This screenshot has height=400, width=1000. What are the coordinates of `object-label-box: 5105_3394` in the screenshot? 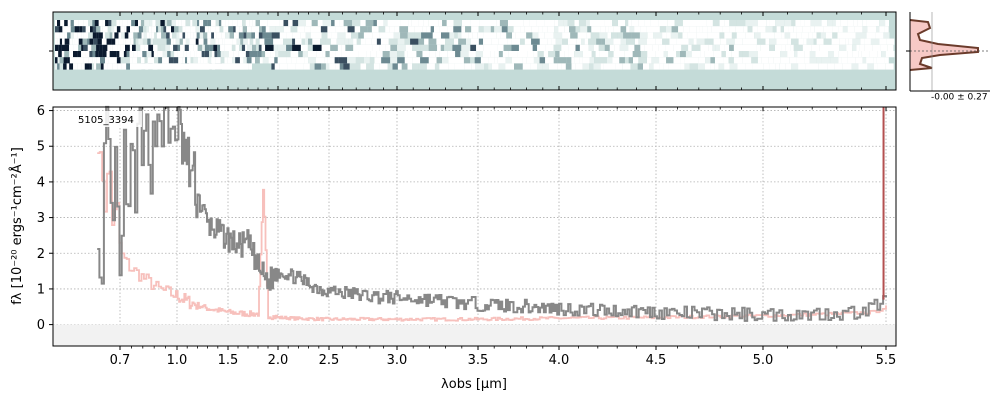 It's located at (108, 119).